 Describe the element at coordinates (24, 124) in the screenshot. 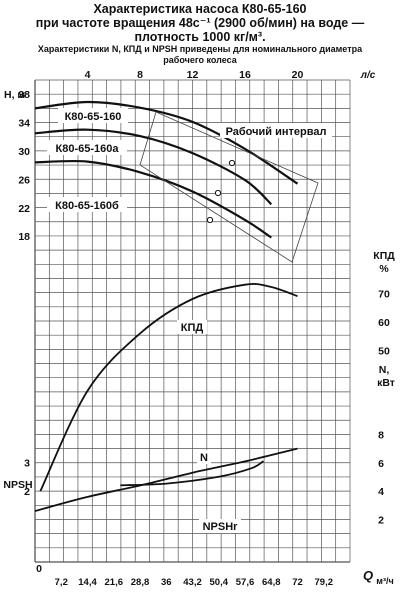

I see `h-tick-label: 34` at that location.